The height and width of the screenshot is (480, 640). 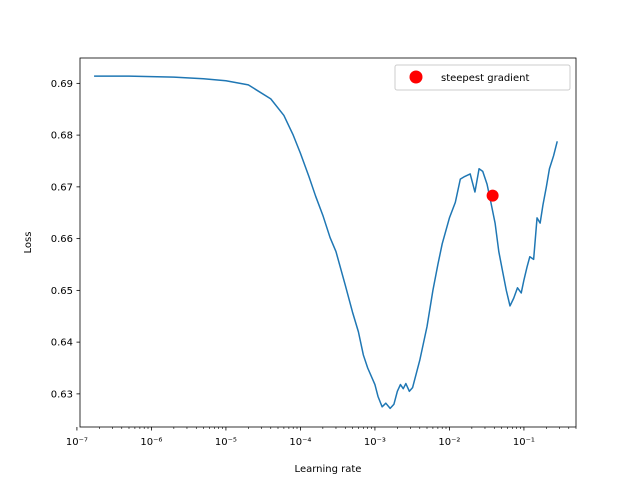 What do you see at coordinates (300, 442) in the screenshot?
I see `x-tick-label: 10⁻⁴` at bounding box center [300, 442].